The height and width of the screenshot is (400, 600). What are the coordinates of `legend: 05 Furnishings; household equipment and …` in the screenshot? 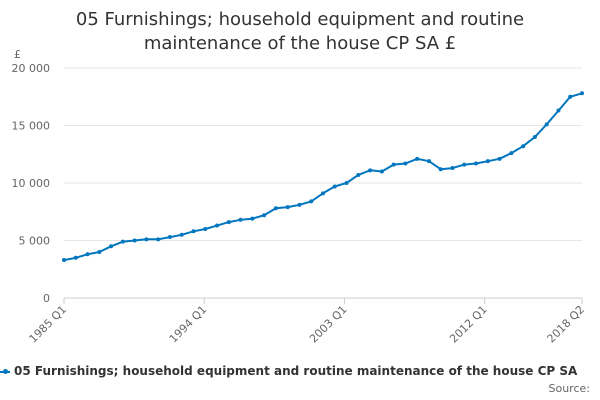 It's located at (288, 373).